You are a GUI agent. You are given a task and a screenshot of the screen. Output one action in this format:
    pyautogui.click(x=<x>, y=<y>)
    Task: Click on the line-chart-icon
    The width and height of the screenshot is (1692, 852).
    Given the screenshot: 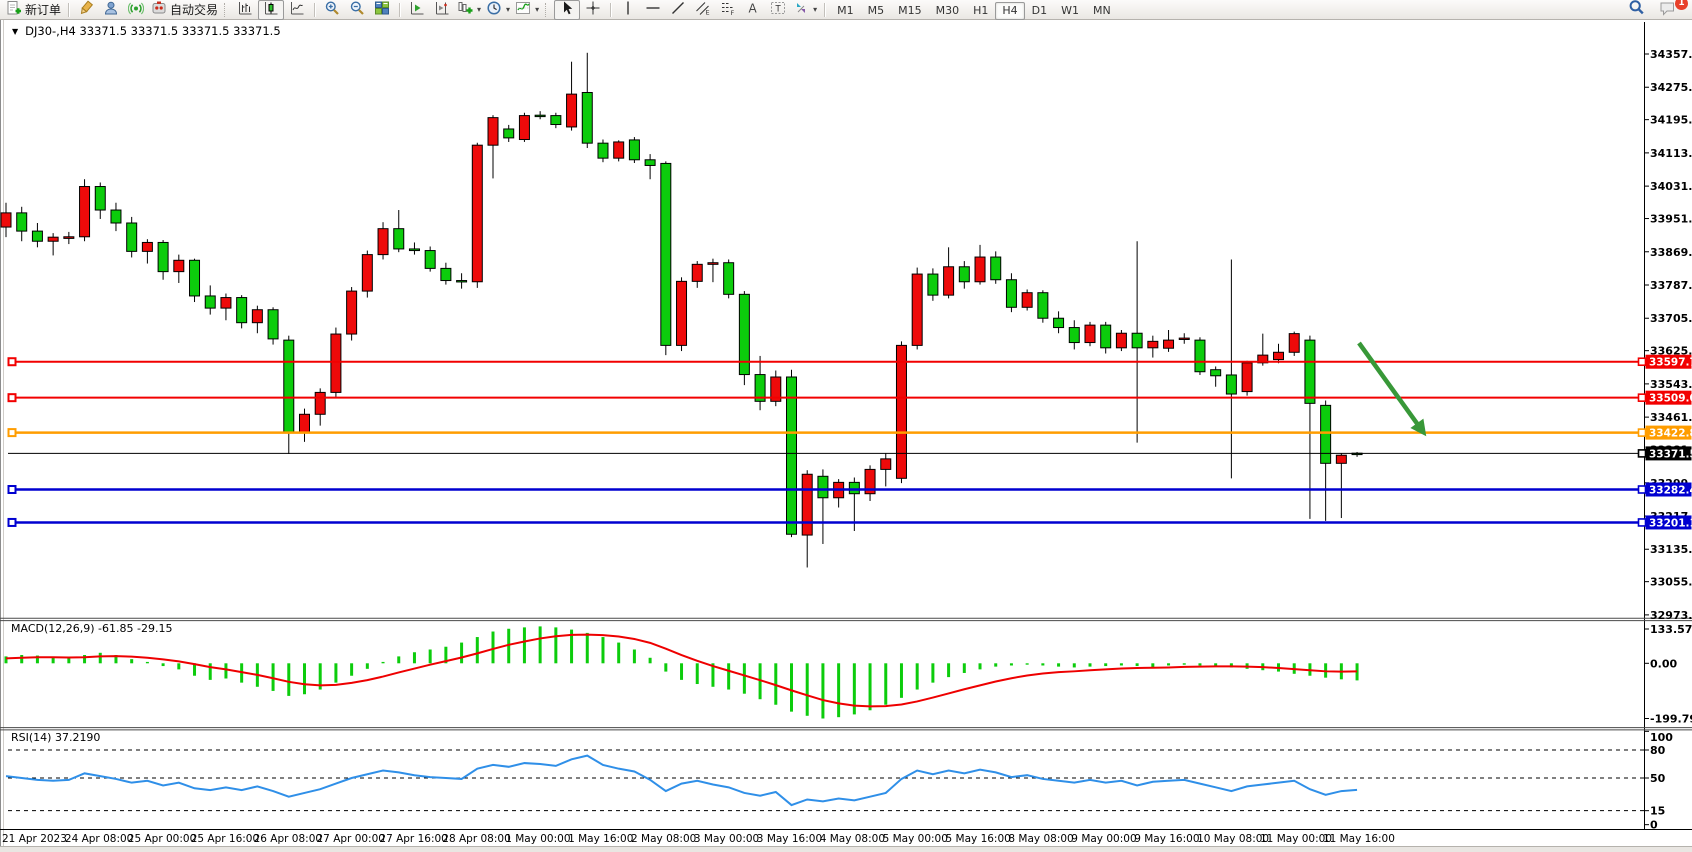 What is the action you would take?
    pyautogui.click(x=297, y=10)
    